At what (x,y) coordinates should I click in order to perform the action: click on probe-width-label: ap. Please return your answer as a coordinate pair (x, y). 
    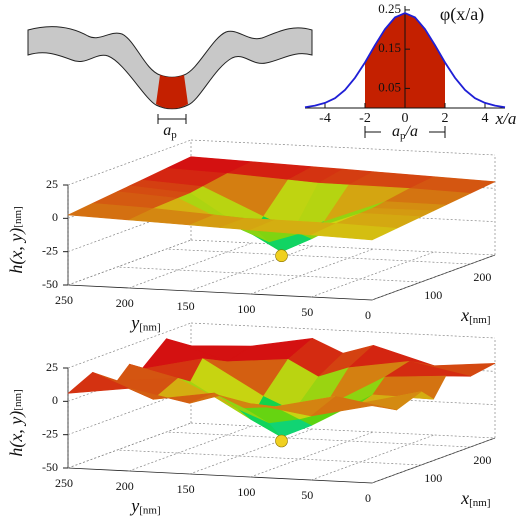
    Looking at the image, I should click on (170, 131).